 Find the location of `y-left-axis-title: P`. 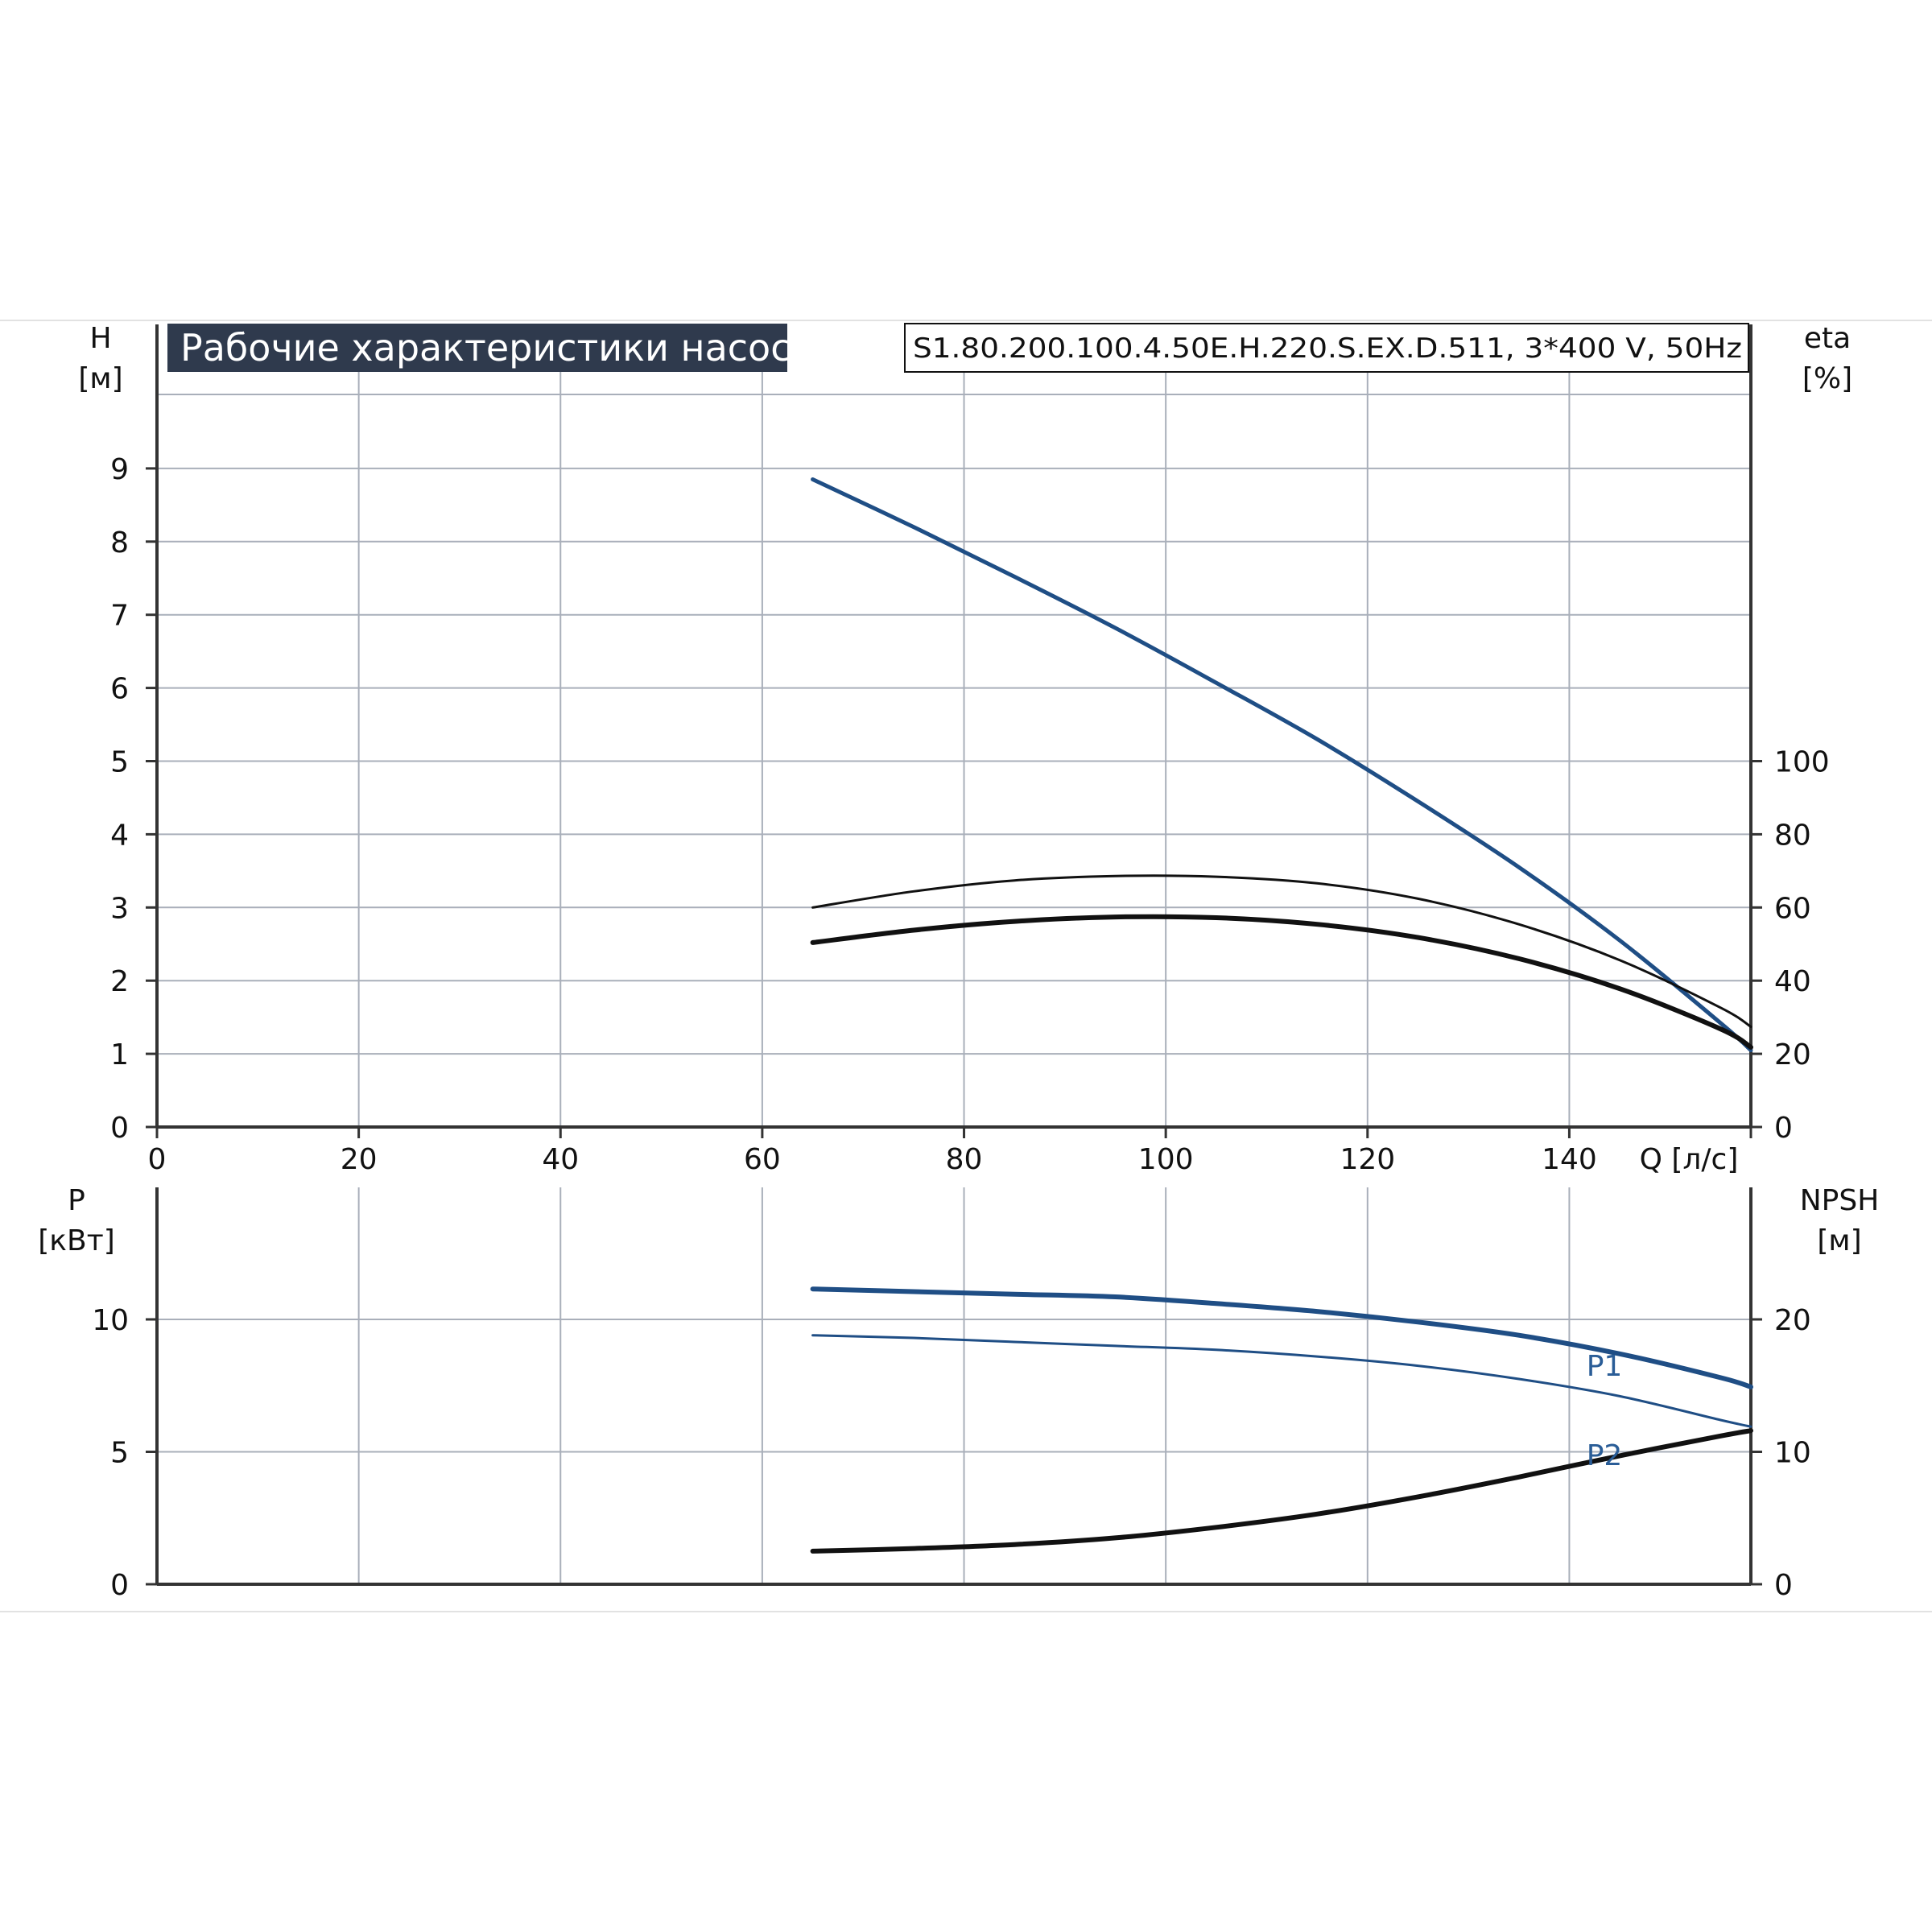

y-left-axis-title: P is located at coordinates (76, 1200).